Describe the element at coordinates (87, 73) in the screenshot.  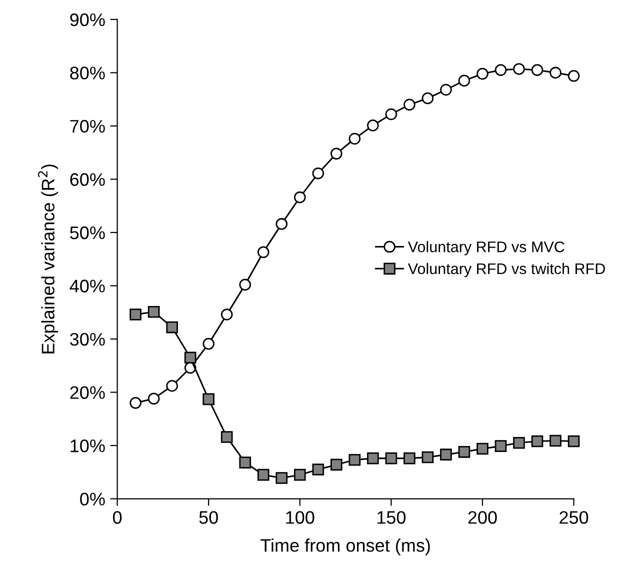
I see `y-tick-label: 80%` at that location.